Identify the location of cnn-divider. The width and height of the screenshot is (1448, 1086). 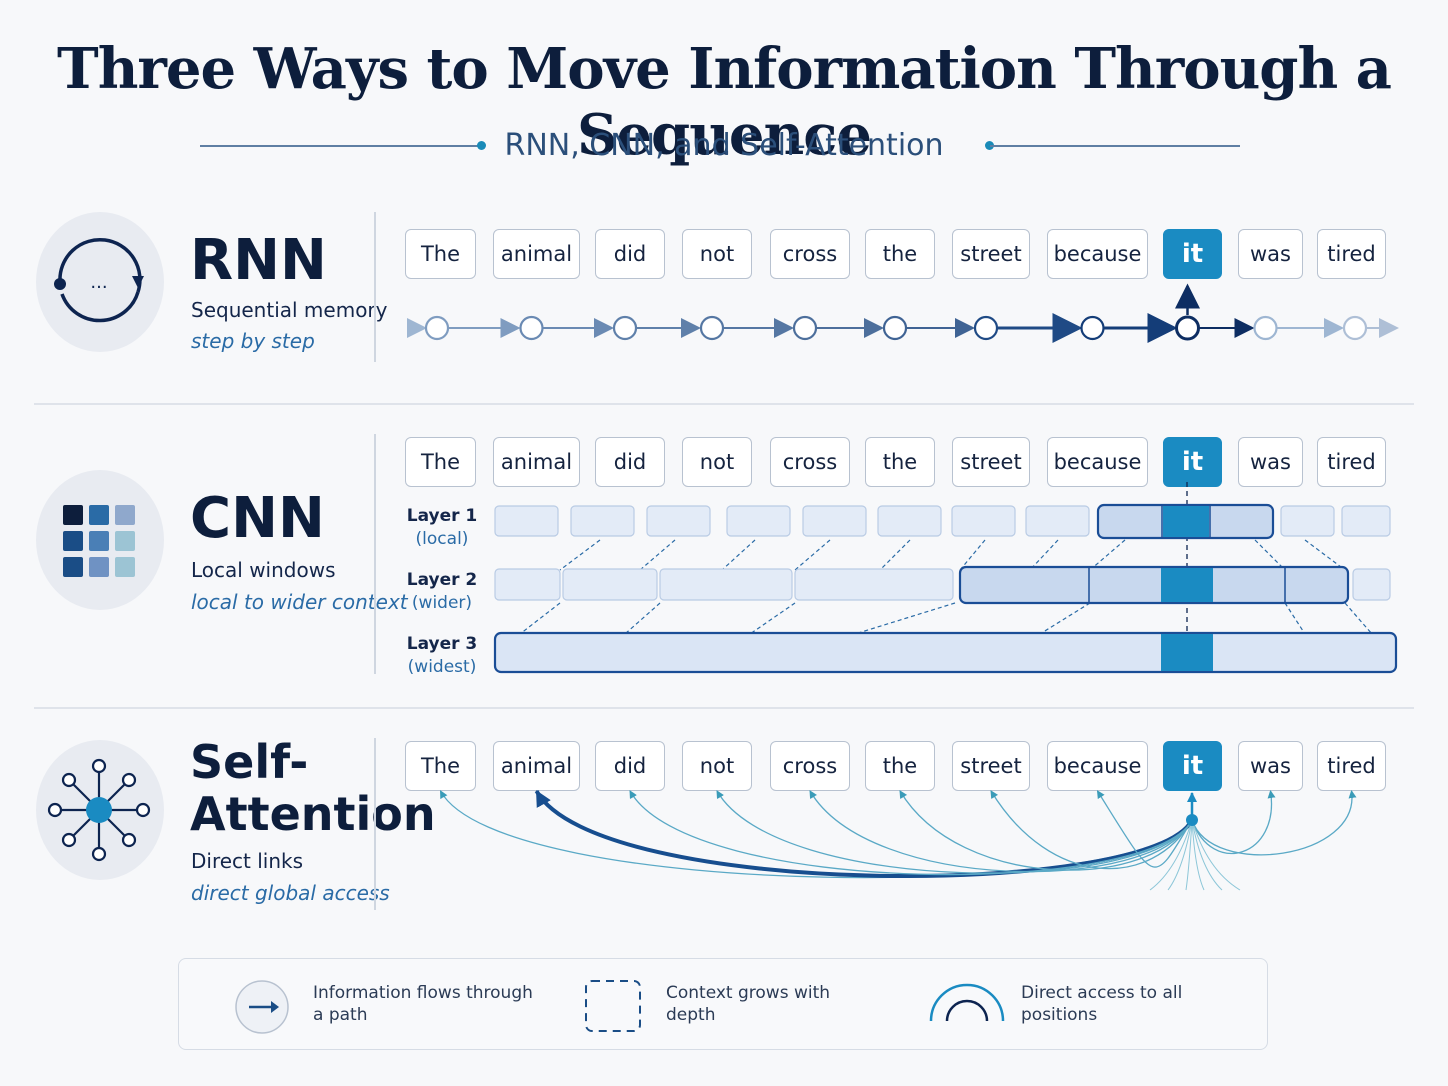
(375, 554).